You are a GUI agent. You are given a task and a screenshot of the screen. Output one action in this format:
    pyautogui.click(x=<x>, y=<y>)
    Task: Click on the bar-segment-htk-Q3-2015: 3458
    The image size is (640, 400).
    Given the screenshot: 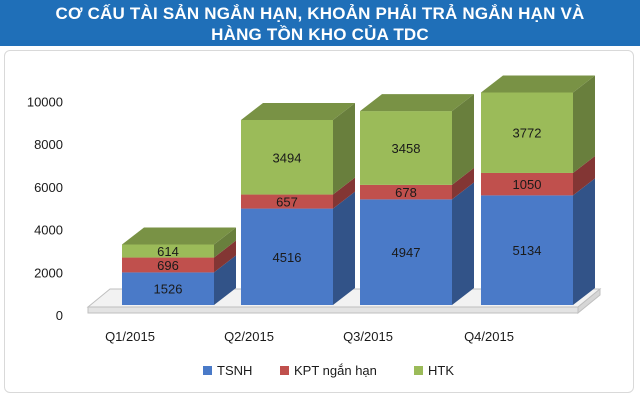 What is the action you would take?
    pyautogui.click(x=417, y=139)
    